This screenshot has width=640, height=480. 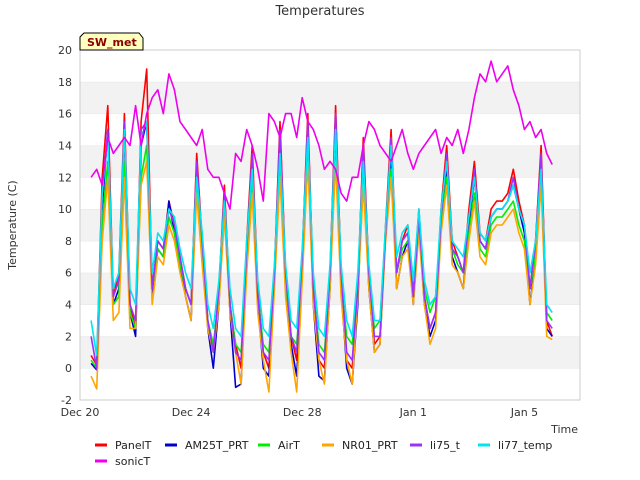 I want to click on y-tick-label: 8, so click(x=68, y=241).